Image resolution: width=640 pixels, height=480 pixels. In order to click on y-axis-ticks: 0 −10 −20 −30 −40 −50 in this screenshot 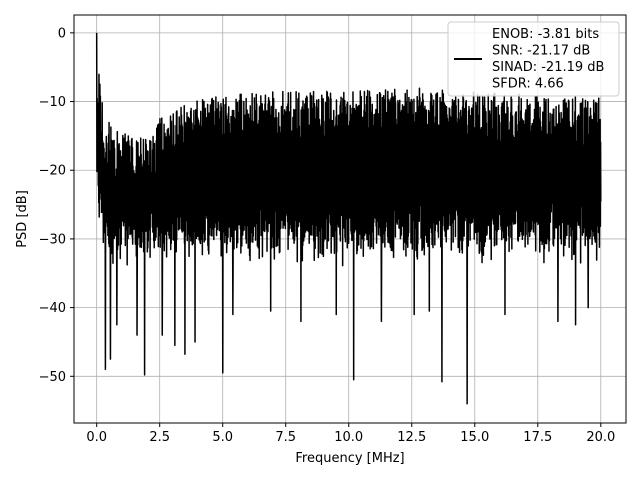, I will do `click(56, 205)`.